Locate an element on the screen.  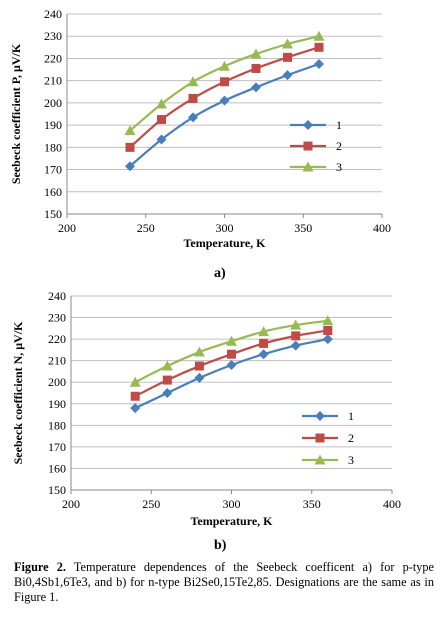
panel-label-b: b) is located at coordinates (220, 545).